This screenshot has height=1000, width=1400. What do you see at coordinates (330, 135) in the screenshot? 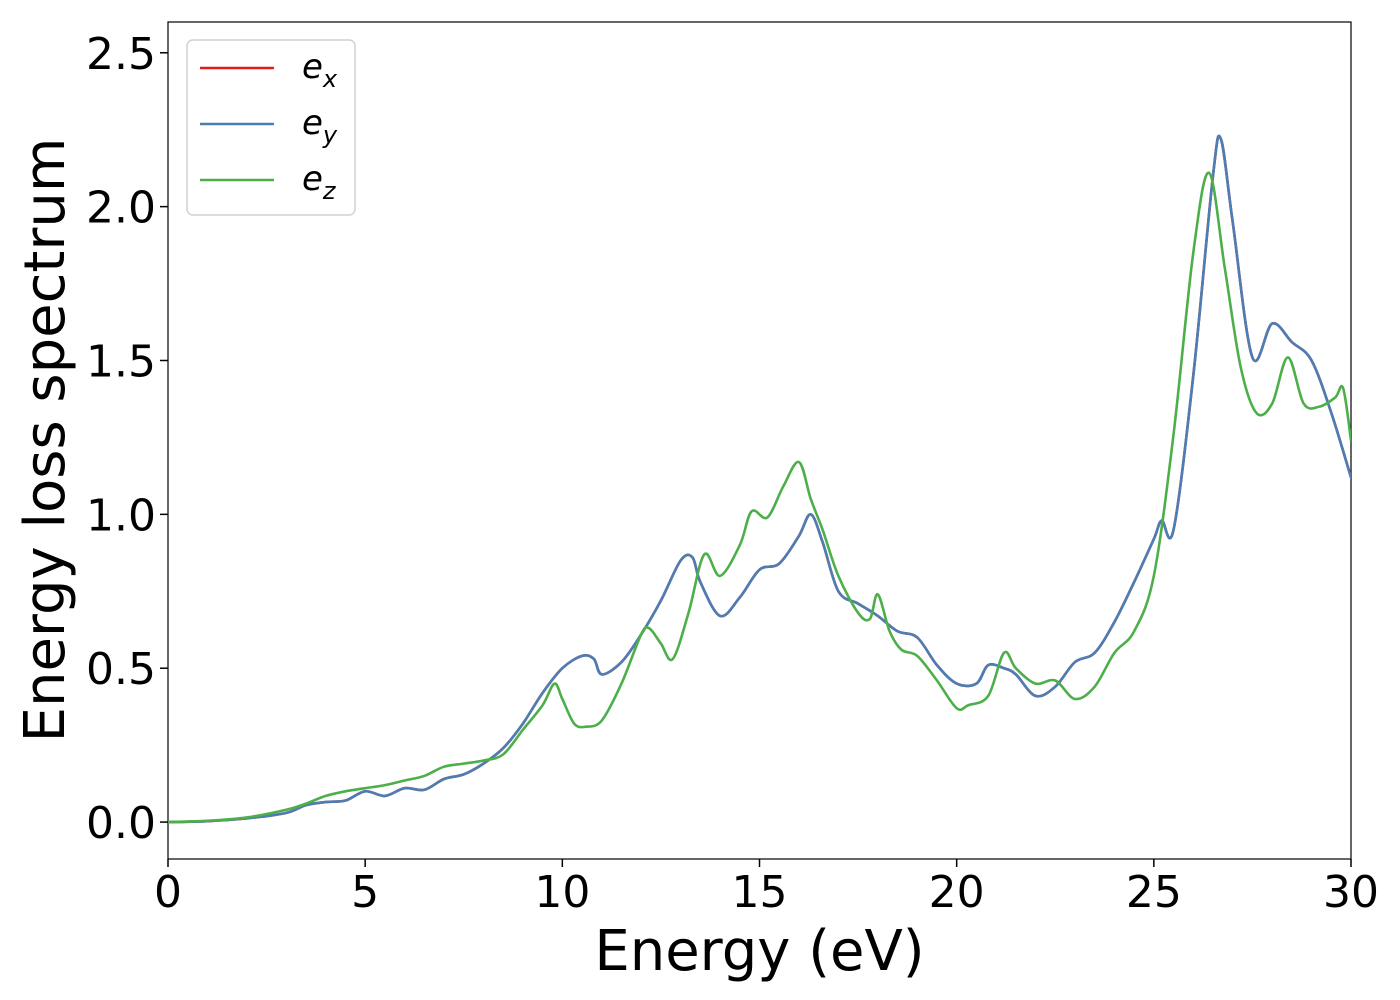
I see `legend-label-subscript: y` at bounding box center [330, 135].